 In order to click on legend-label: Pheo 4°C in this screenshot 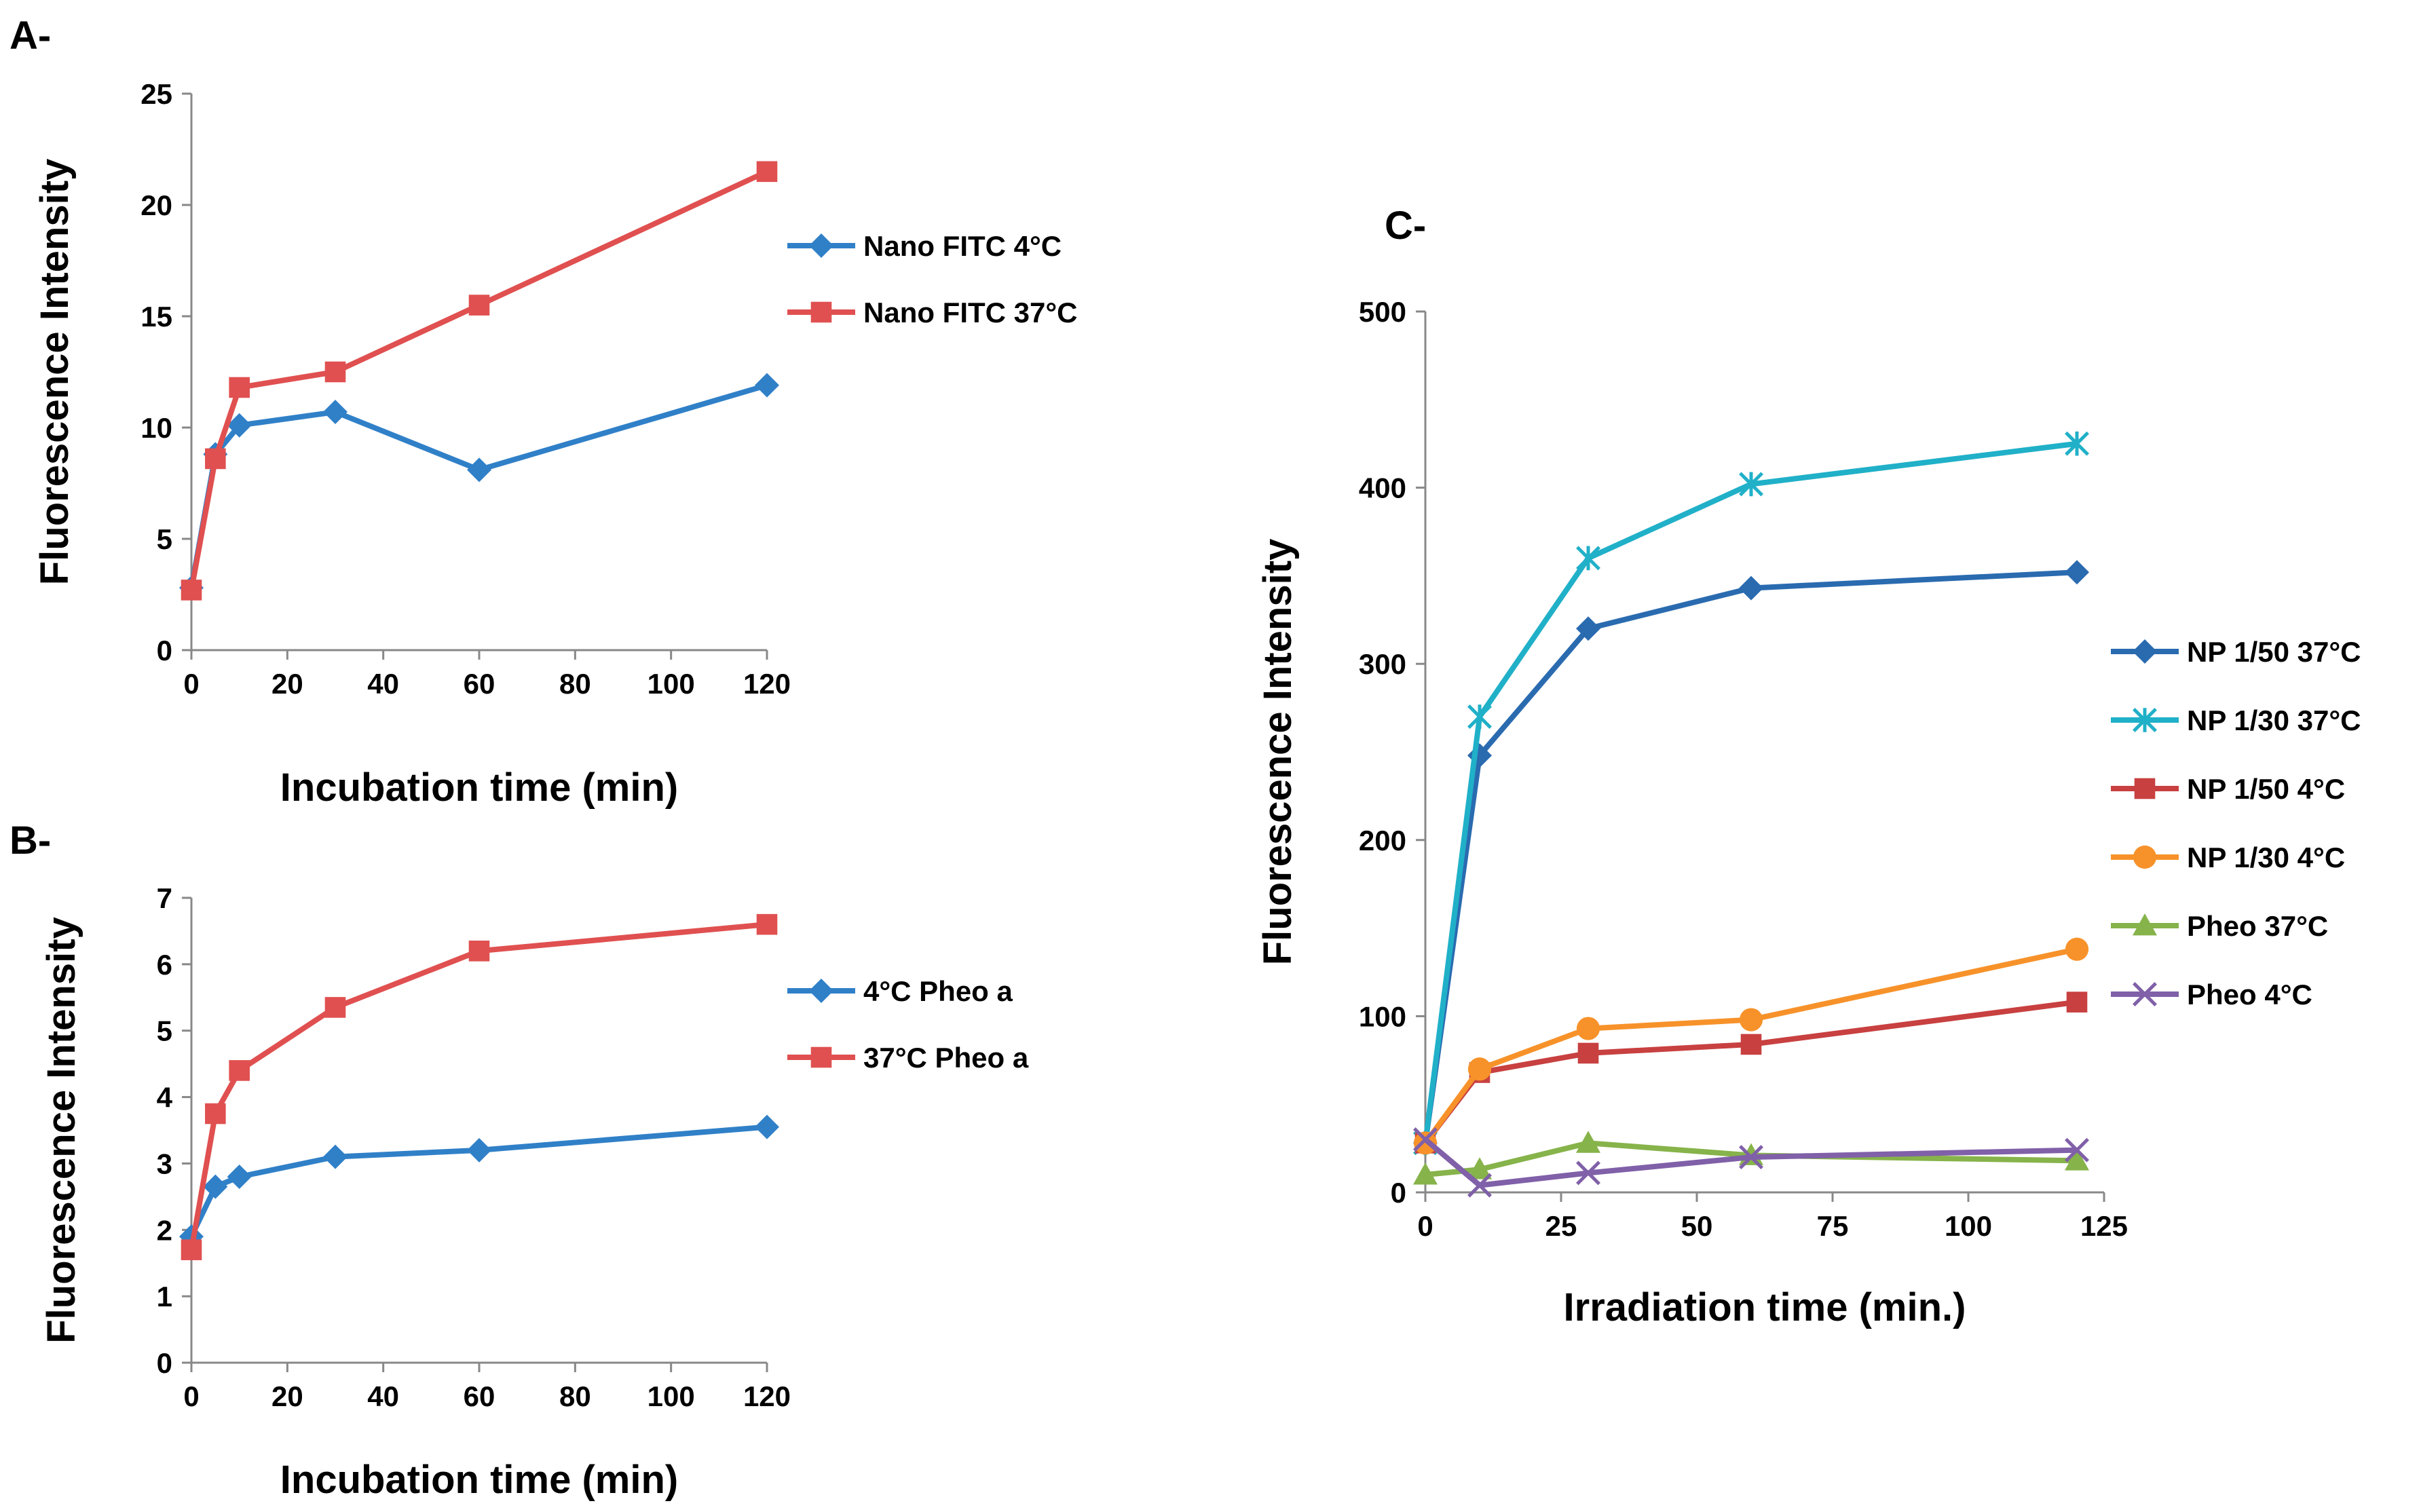, I will do `click(2249, 994)`.